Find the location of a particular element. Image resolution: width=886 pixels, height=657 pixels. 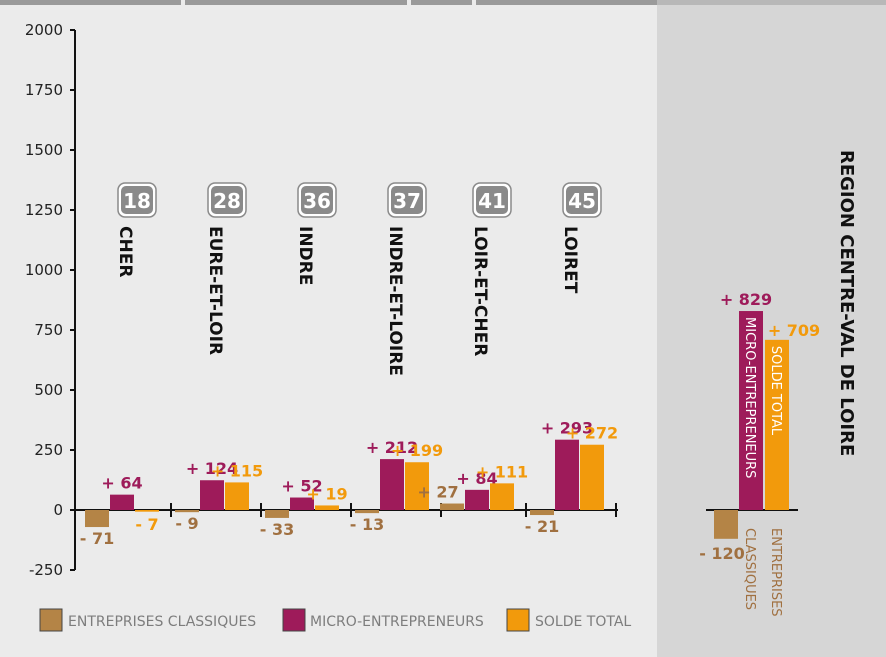

badge-code: 37 is located at coordinates (407, 201).